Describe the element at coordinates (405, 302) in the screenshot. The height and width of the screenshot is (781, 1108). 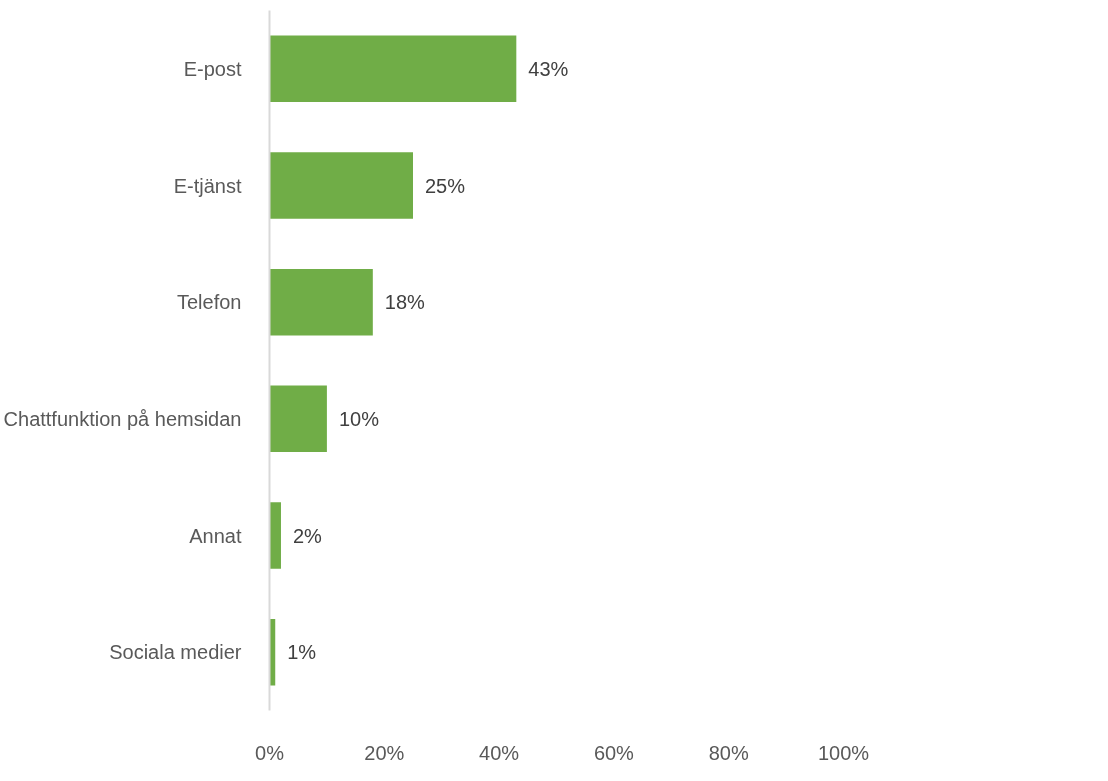
I see `data-label: 18%` at that location.